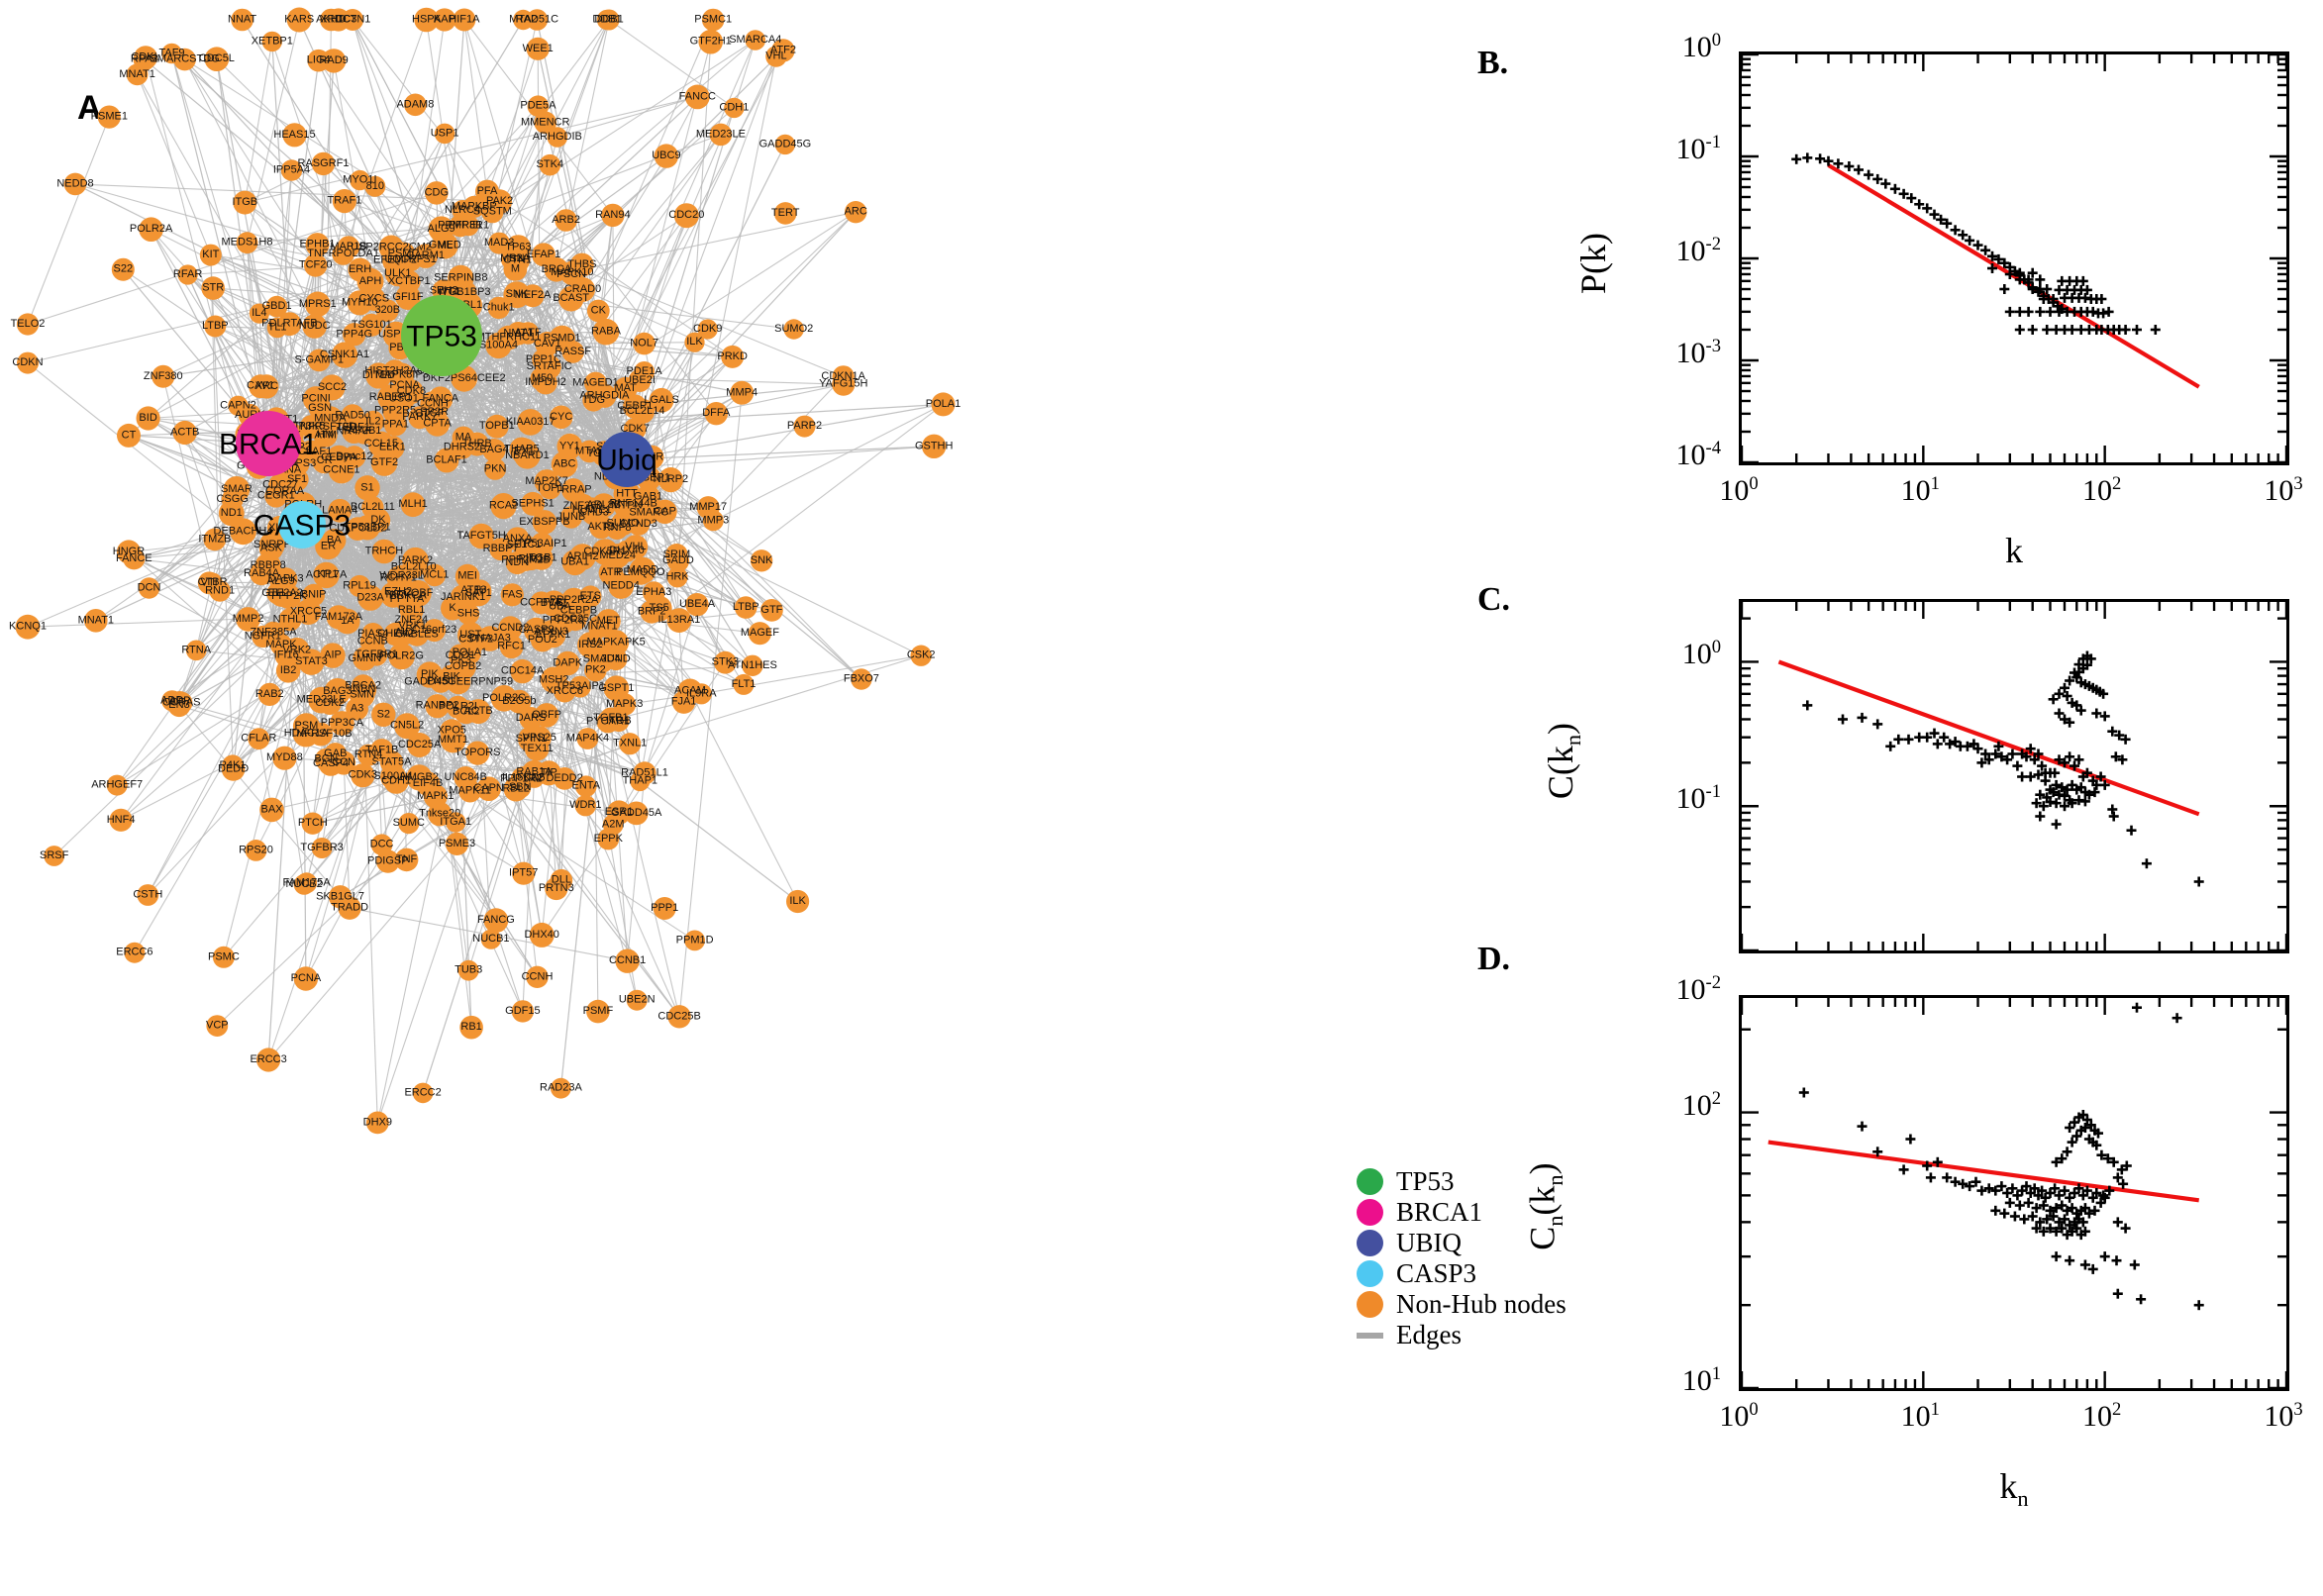 Image resolution: width=2323 pixels, height=1596 pixels. I want to click on network-node-label: ESR1, so click(620, 812).